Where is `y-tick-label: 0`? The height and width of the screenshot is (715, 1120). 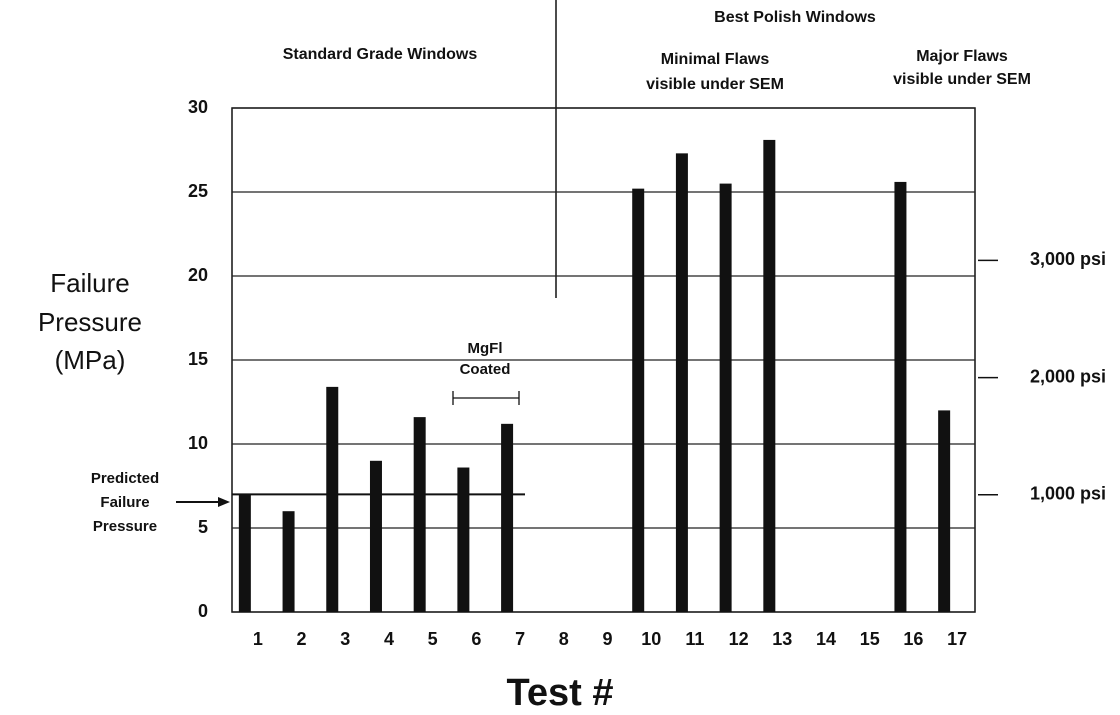 y-tick-label: 0 is located at coordinates (203, 611).